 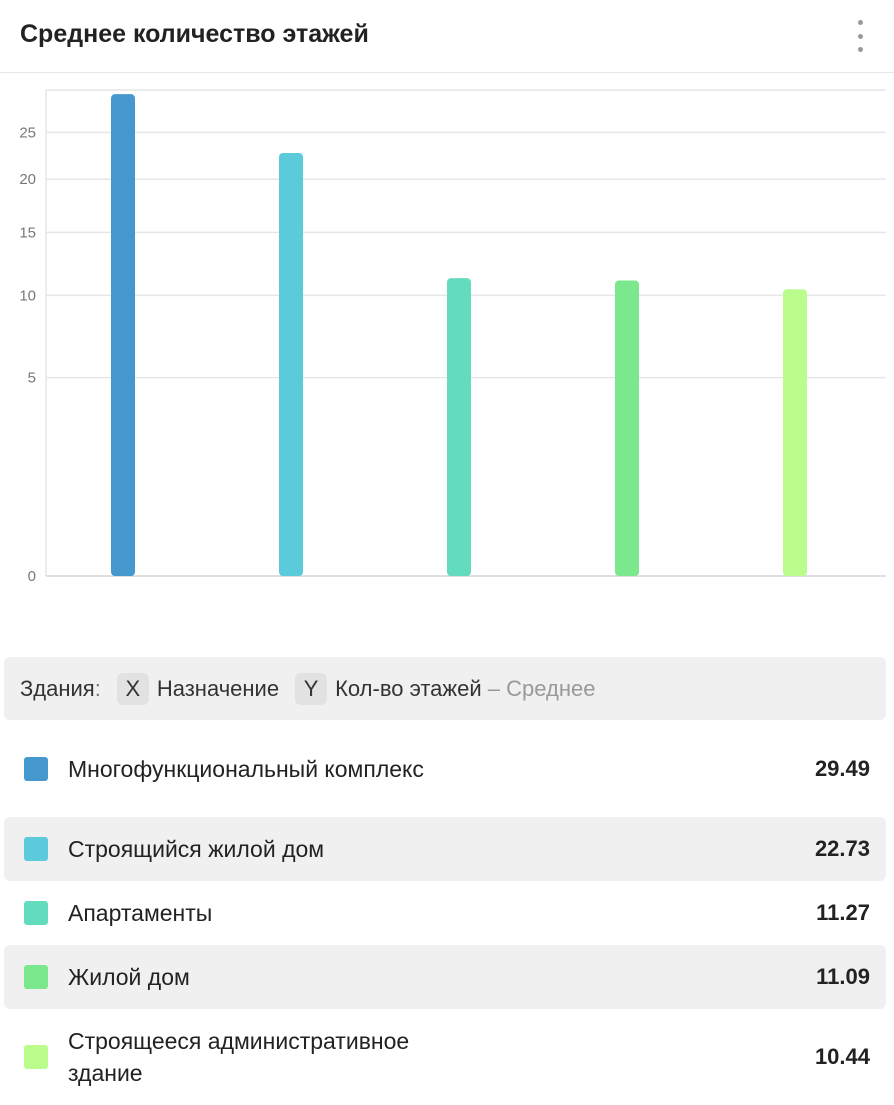 I want to click on legend-value: 10.44, so click(x=842, y=1056).